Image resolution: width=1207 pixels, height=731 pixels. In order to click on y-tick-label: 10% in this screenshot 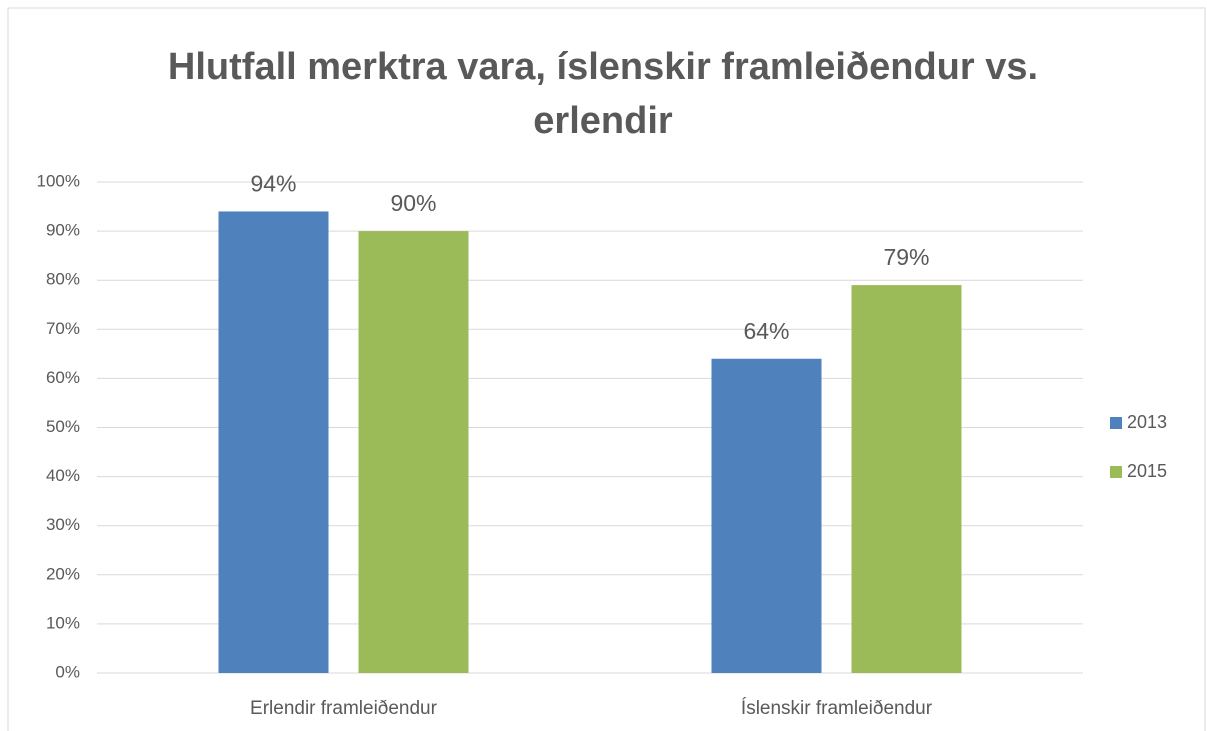, I will do `click(63, 622)`.